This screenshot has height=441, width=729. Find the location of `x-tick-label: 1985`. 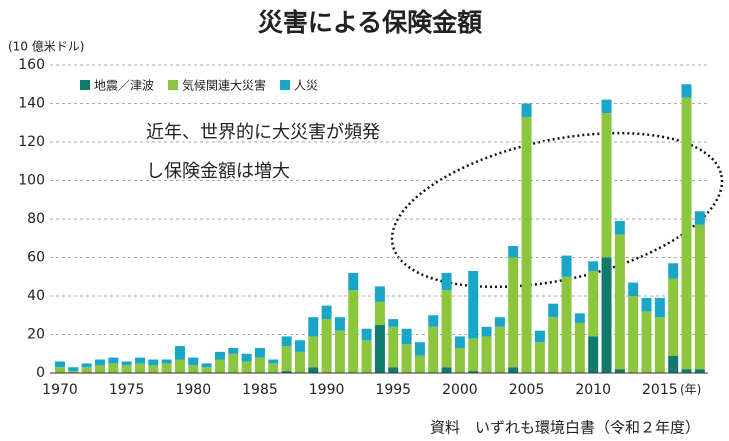

x-tick-label: 1985 is located at coordinates (260, 390).